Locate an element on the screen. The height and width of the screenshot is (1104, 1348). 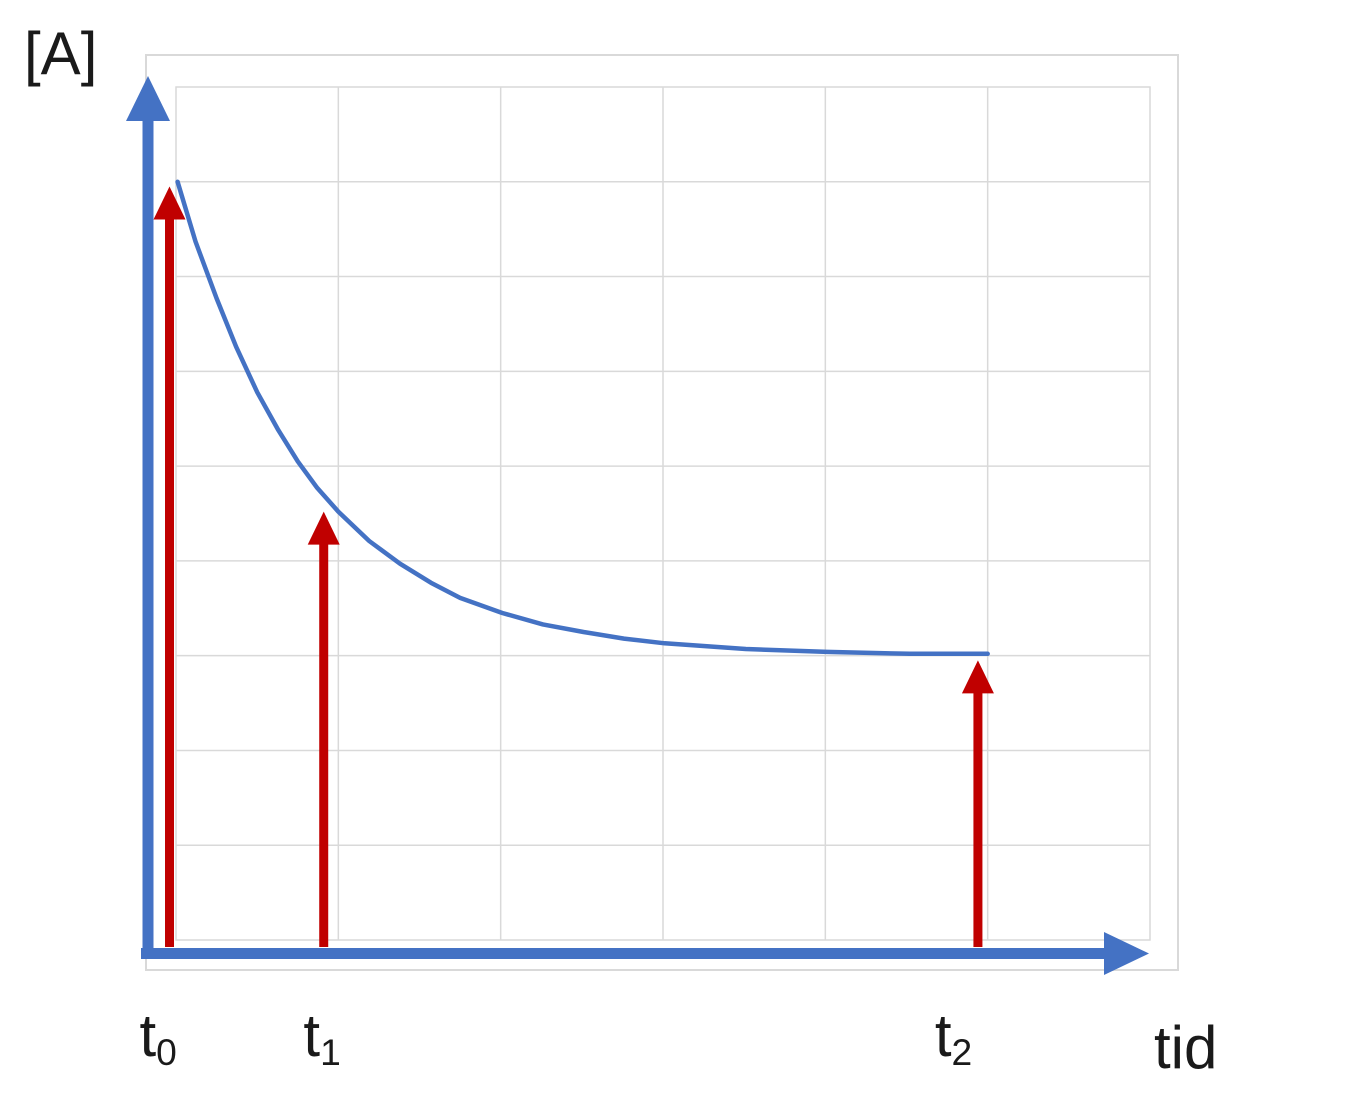
x-axis-arrow is located at coordinates (645, 953).